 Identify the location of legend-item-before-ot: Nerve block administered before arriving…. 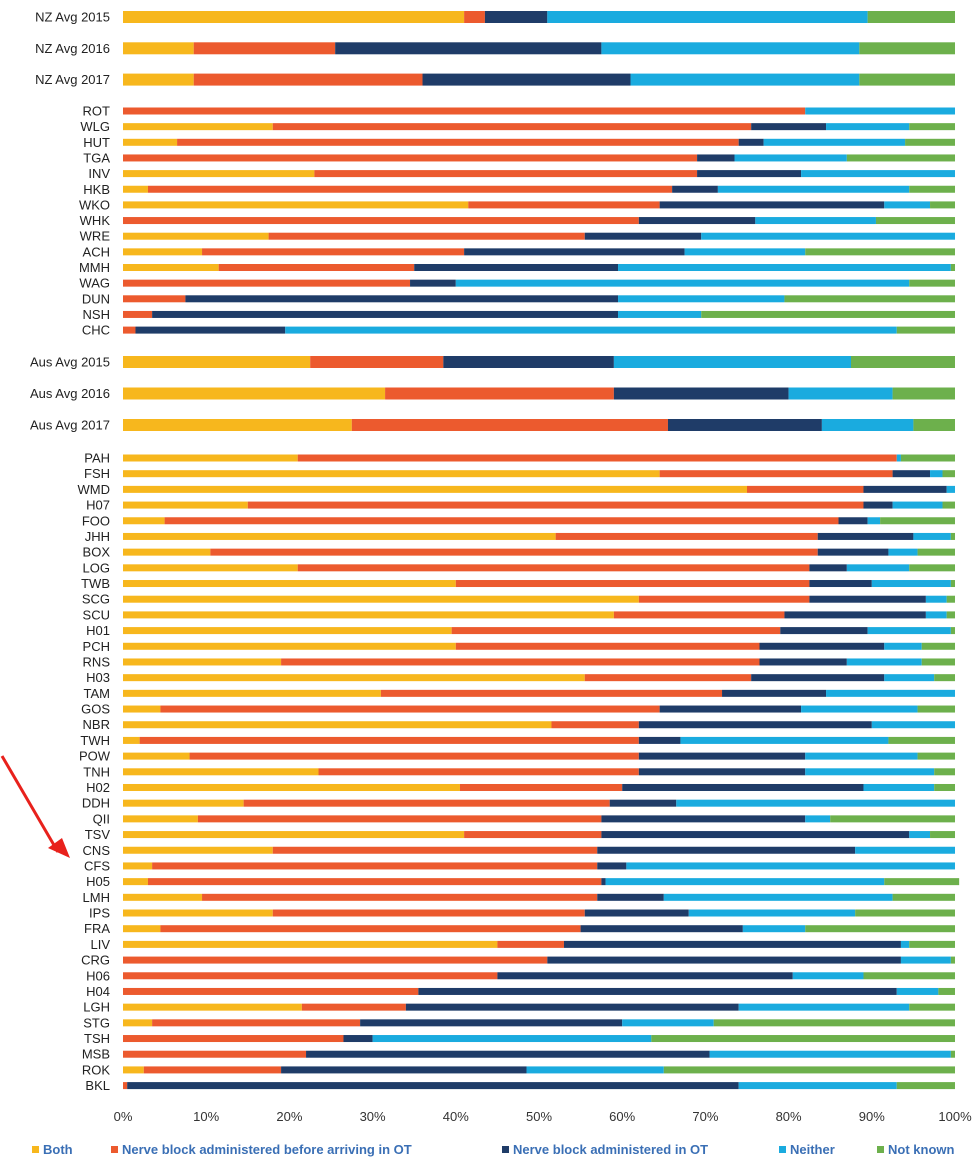
(261, 1149).